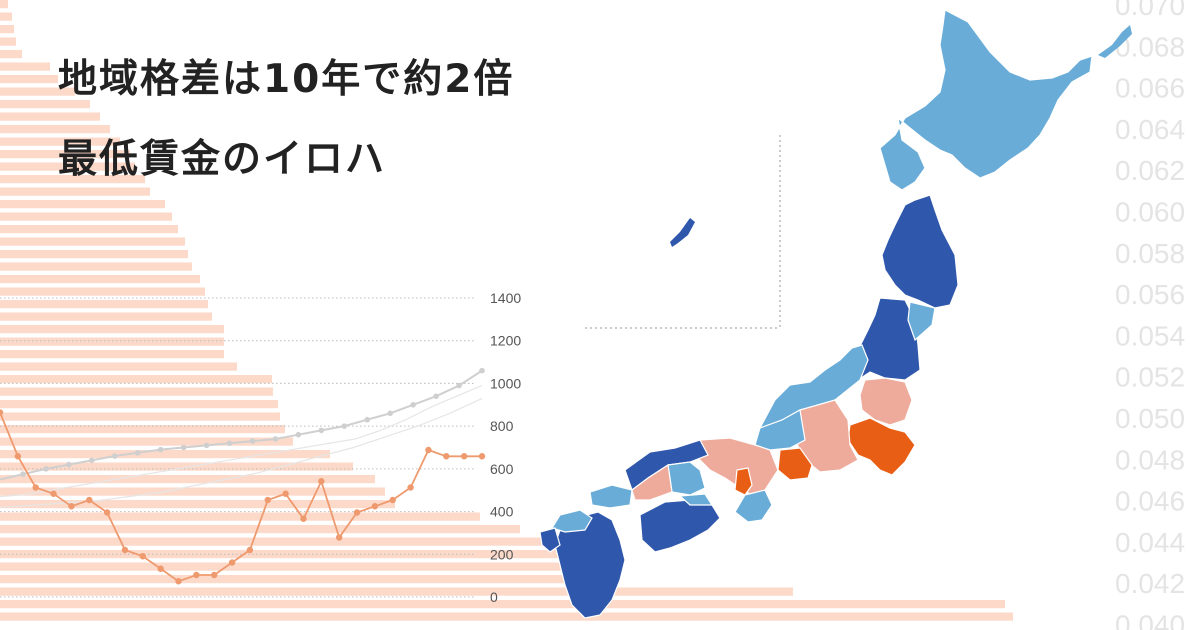  Describe the element at coordinates (1150, 170) in the screenshot. I see `right-scale-tick: 0.062` at that location.